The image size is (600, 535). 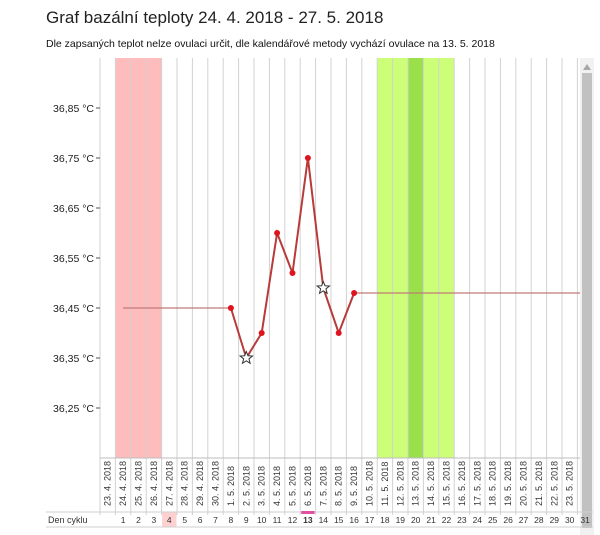 What do you see at coordinates (354, 486) in the screenshot?
I see `x-tick-label: 9. 5. 2018` at bounding box center [354, 486].